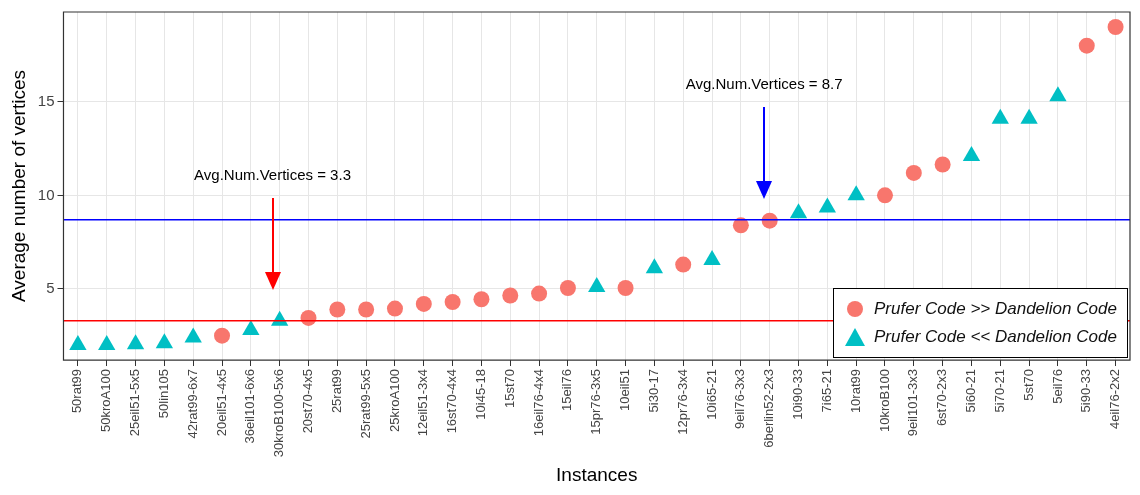 Image resolution: width=1140 pixels, height=495 pixels. I want to click on legend-label: Prufer Code << Dandelion Code, so click(995, 337).